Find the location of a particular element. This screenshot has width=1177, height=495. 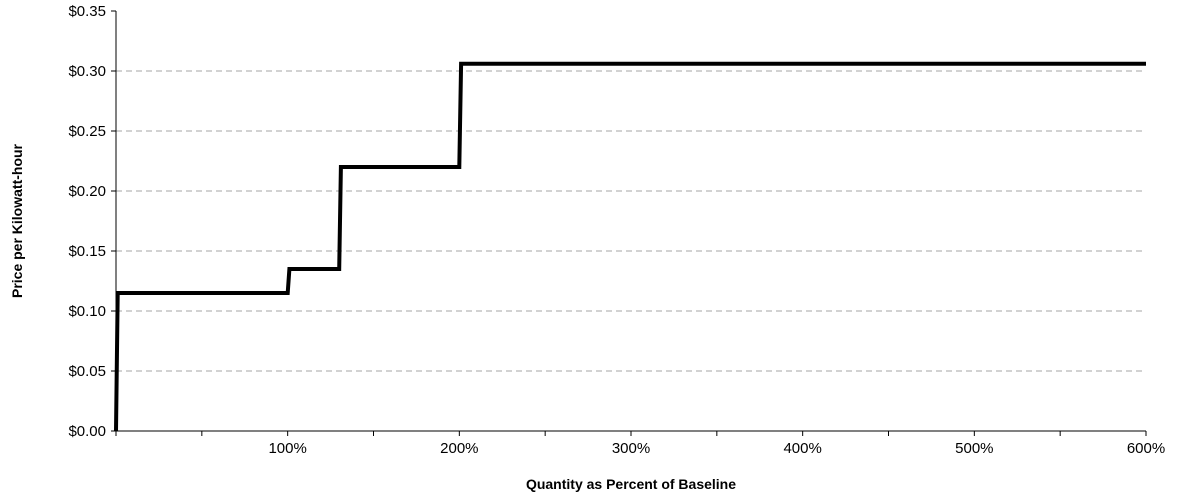

y-axis-ticks: $0.00 $0.05 $0.10 $0.15 $0.20 $0.25 $0.30 $0.35 is located at coordinates (92, 221).